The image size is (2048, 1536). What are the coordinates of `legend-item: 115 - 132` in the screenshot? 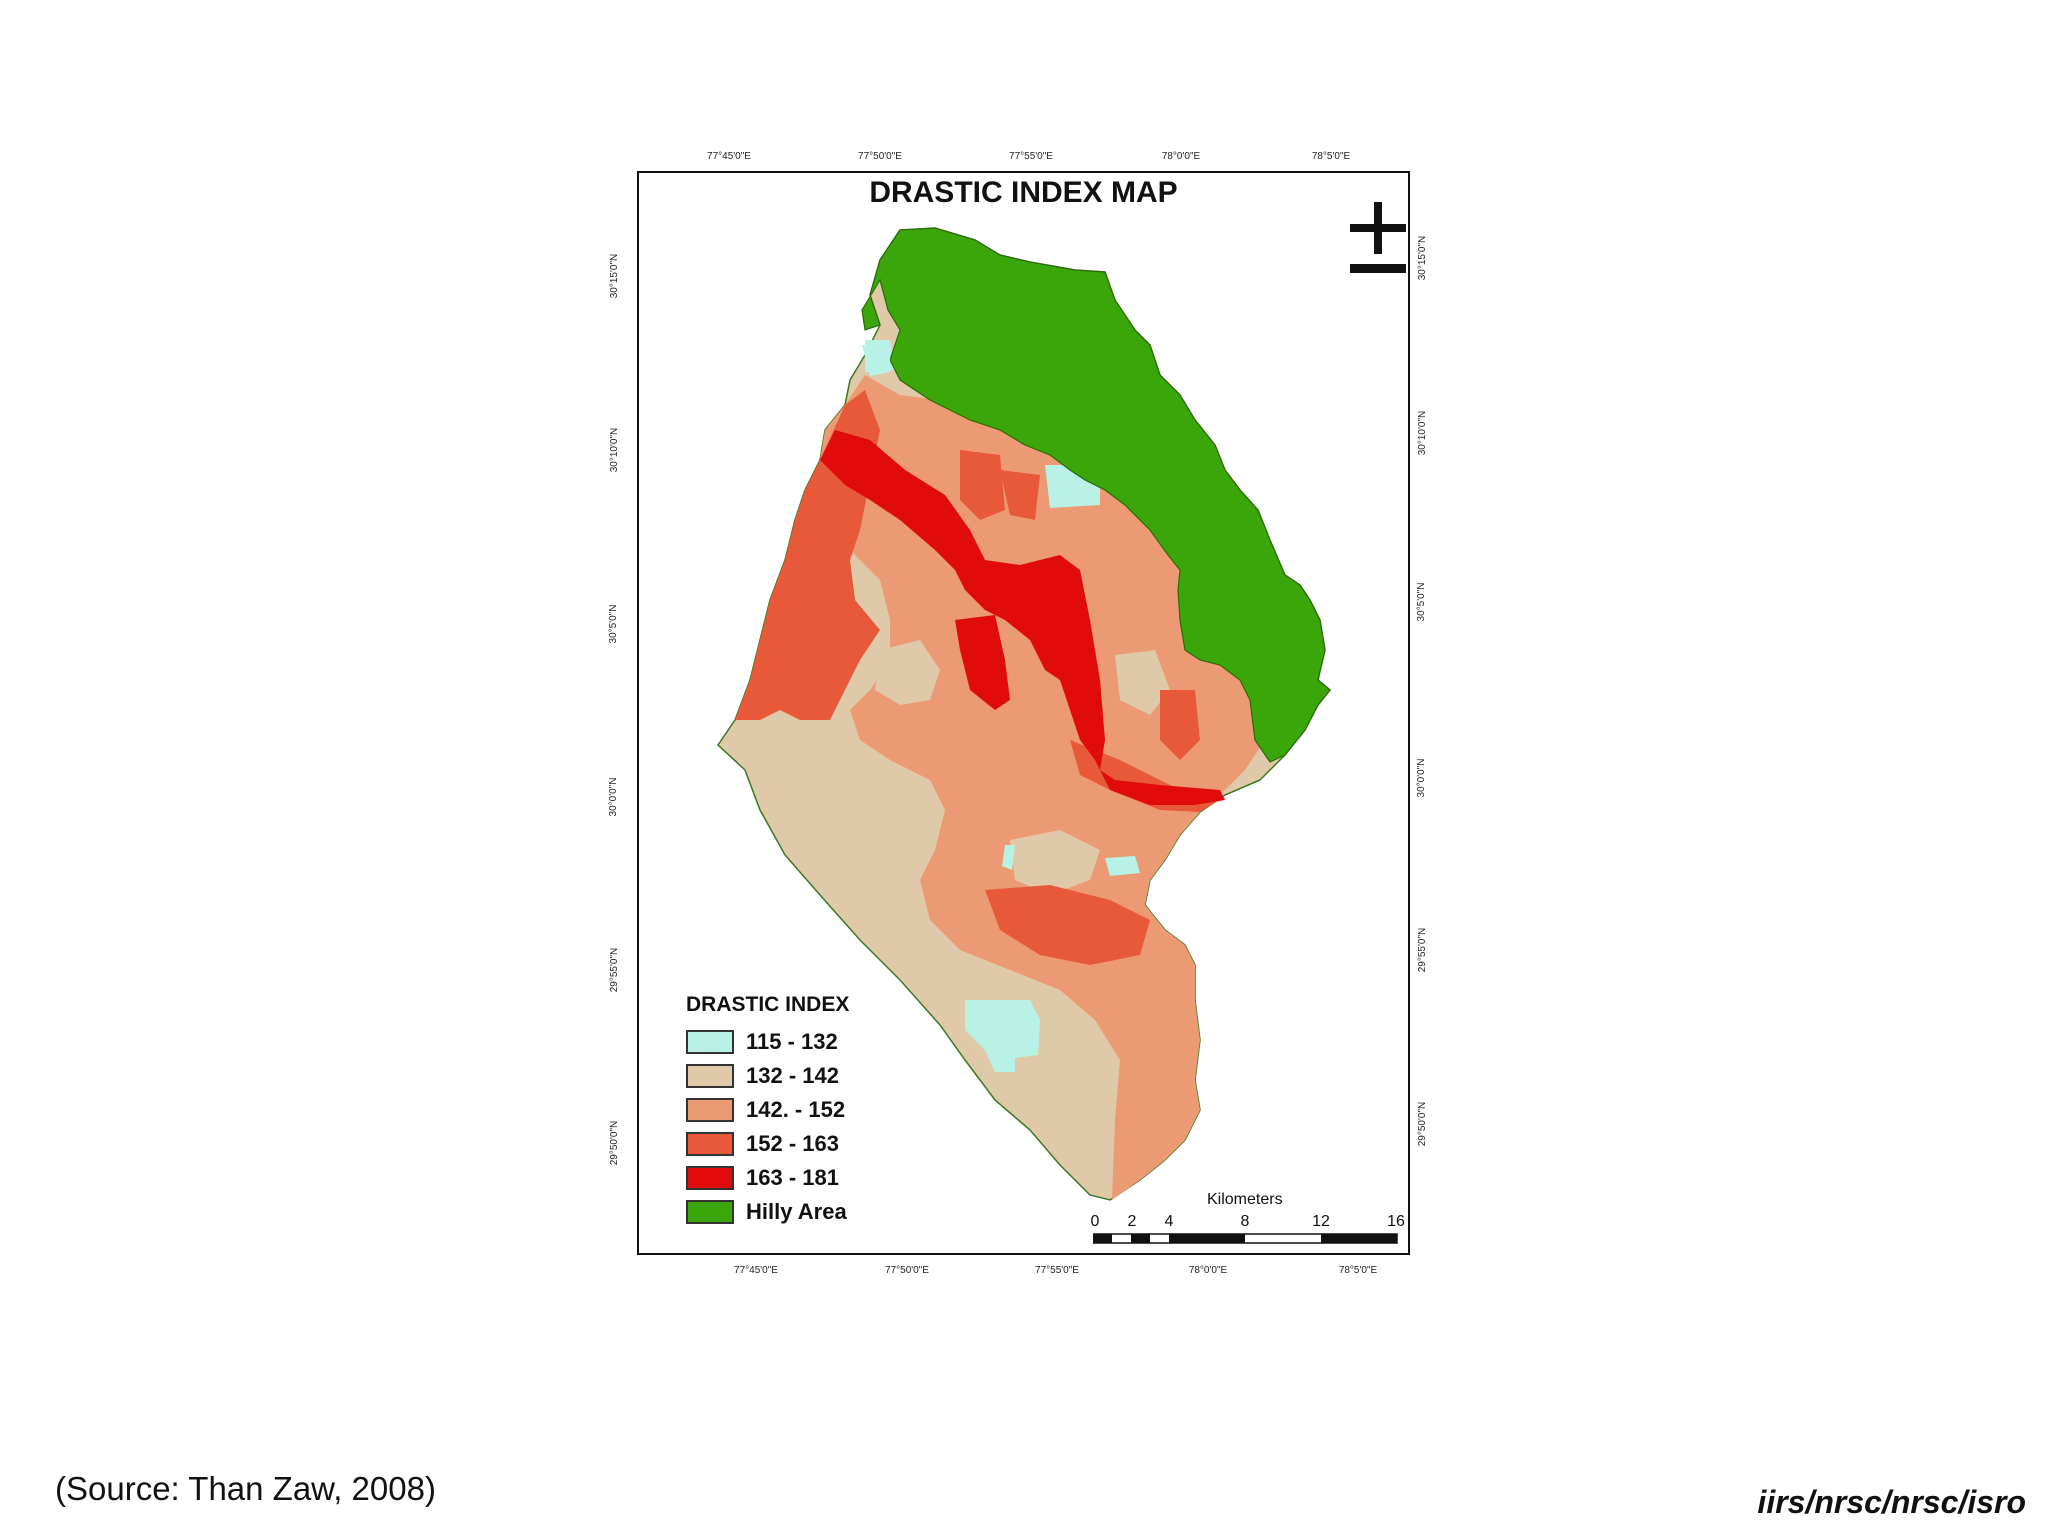 It's located at (767, 1042).